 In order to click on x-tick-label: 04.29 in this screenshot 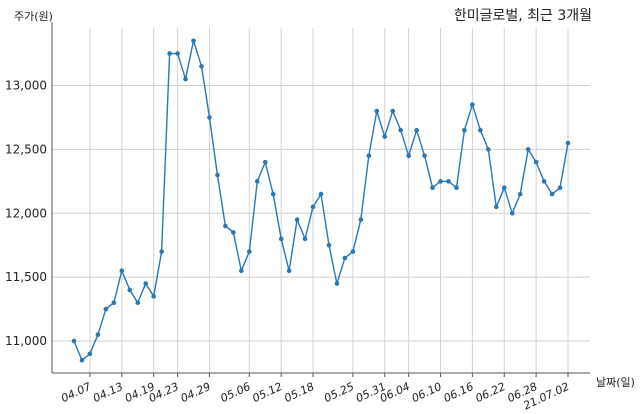, I will do `click(196, 392)`.